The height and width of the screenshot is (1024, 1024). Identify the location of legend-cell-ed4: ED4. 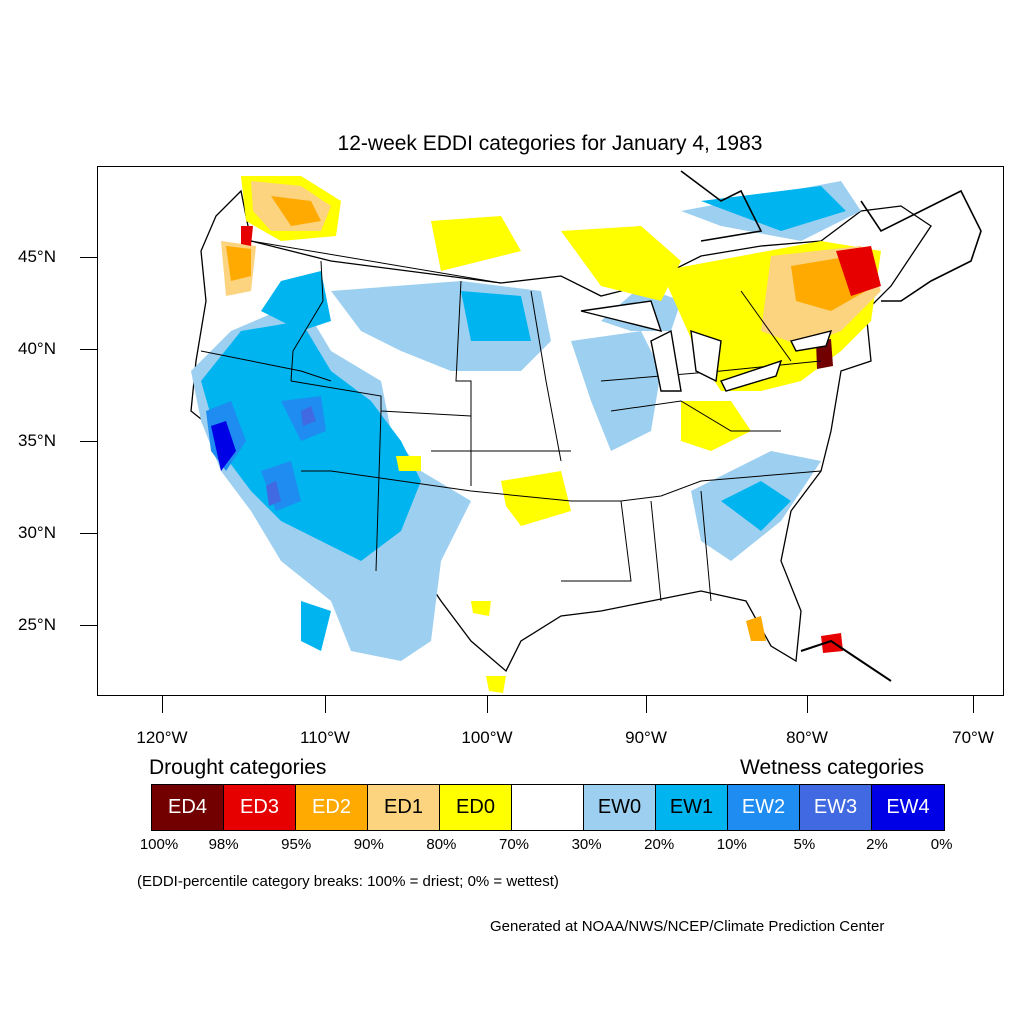
(188, 807).